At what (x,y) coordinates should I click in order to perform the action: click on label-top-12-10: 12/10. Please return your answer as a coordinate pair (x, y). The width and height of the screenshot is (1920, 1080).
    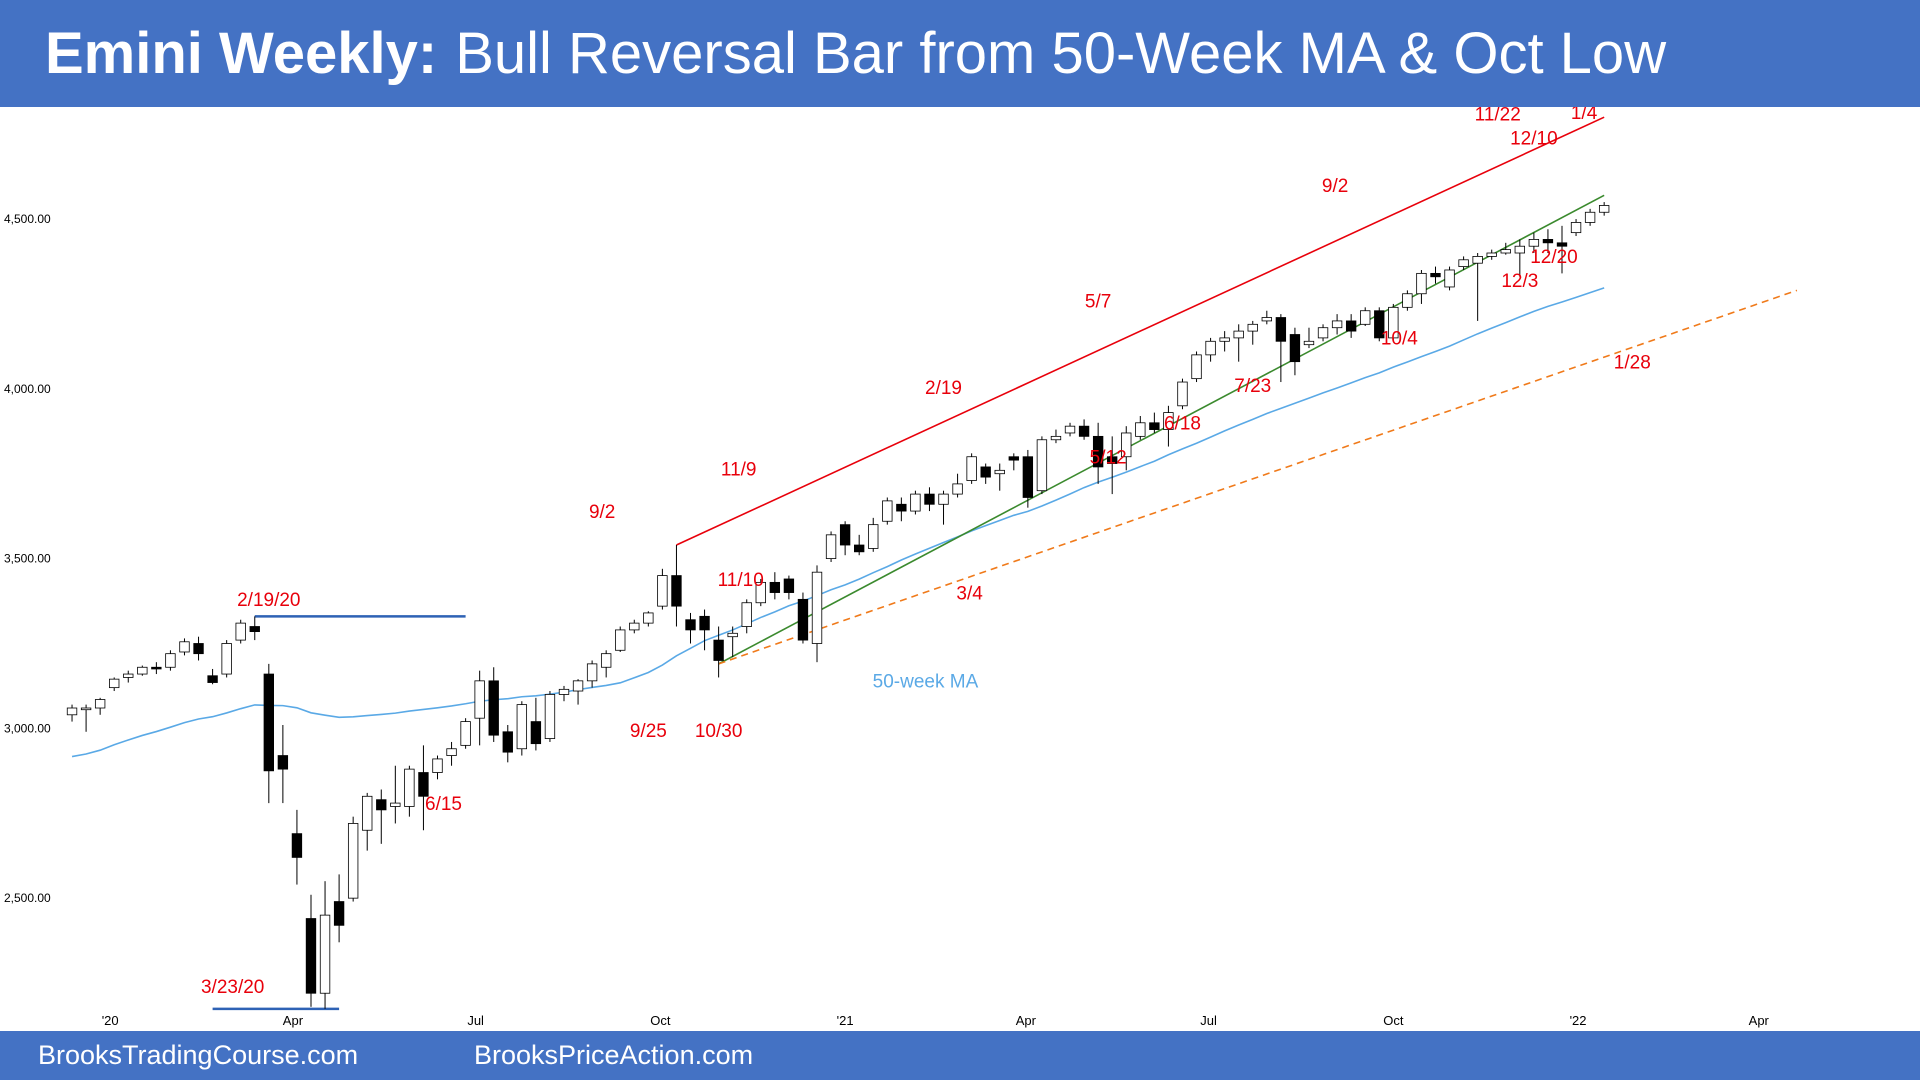
    Looking at the image, I should click on (1534, 138).